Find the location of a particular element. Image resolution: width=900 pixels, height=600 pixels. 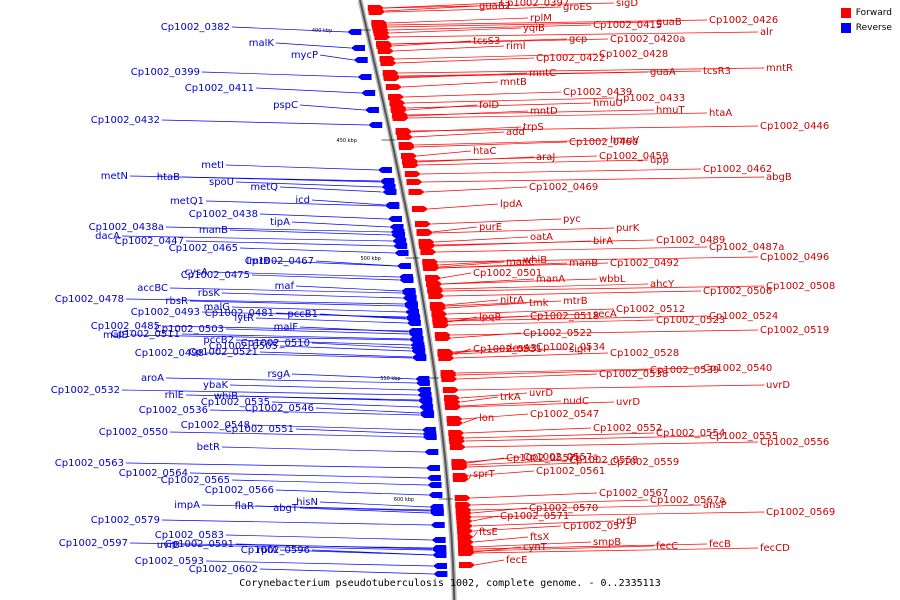

forward-gene-label: Cp1002_0489 is located at coordinates (690, 240).